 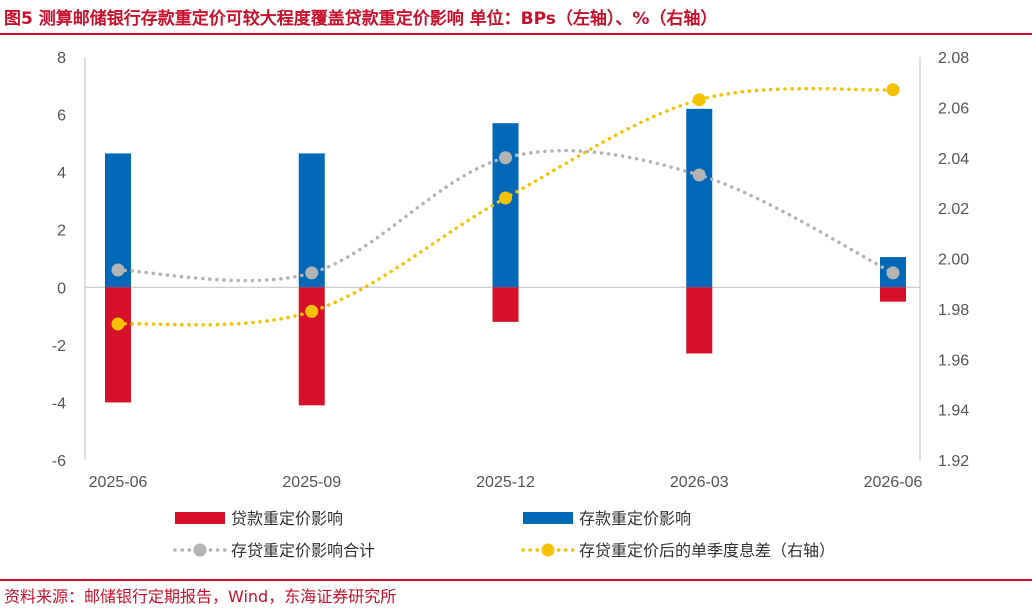 What do you see at coordinates (953, 58) in the screenshot?
I see `right-tick-label: 2.08` at bounding box center [953, 58].